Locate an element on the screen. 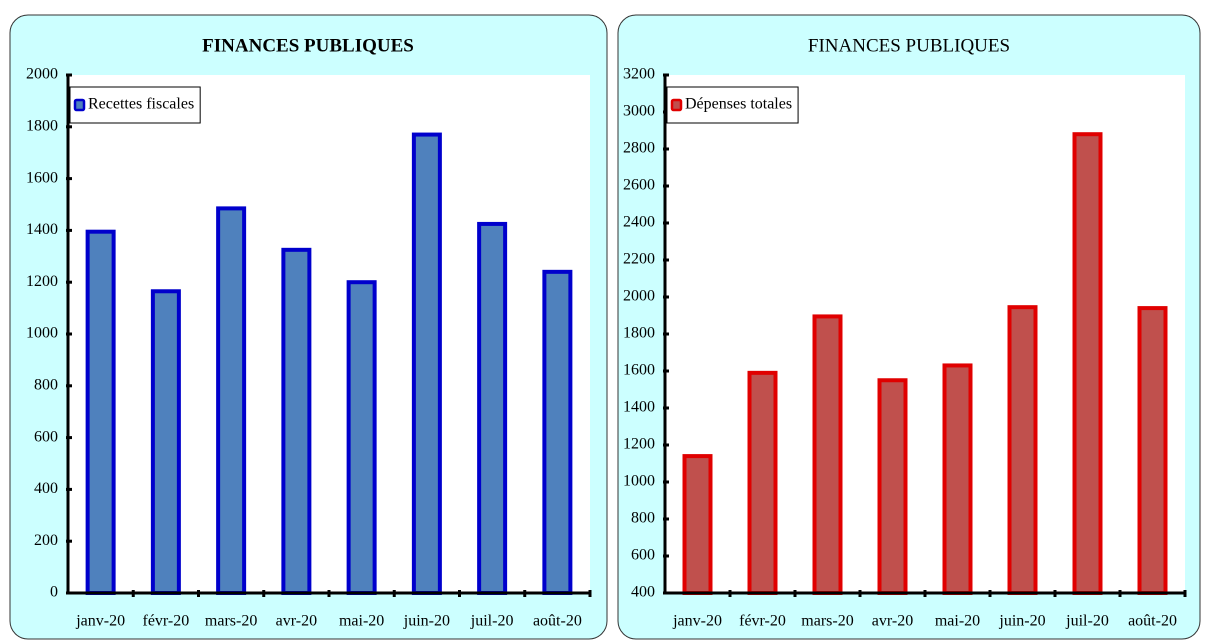 This screenshot has width=1205, height=641. y-tick-label: 3200 is located at coordinates (639, 74).